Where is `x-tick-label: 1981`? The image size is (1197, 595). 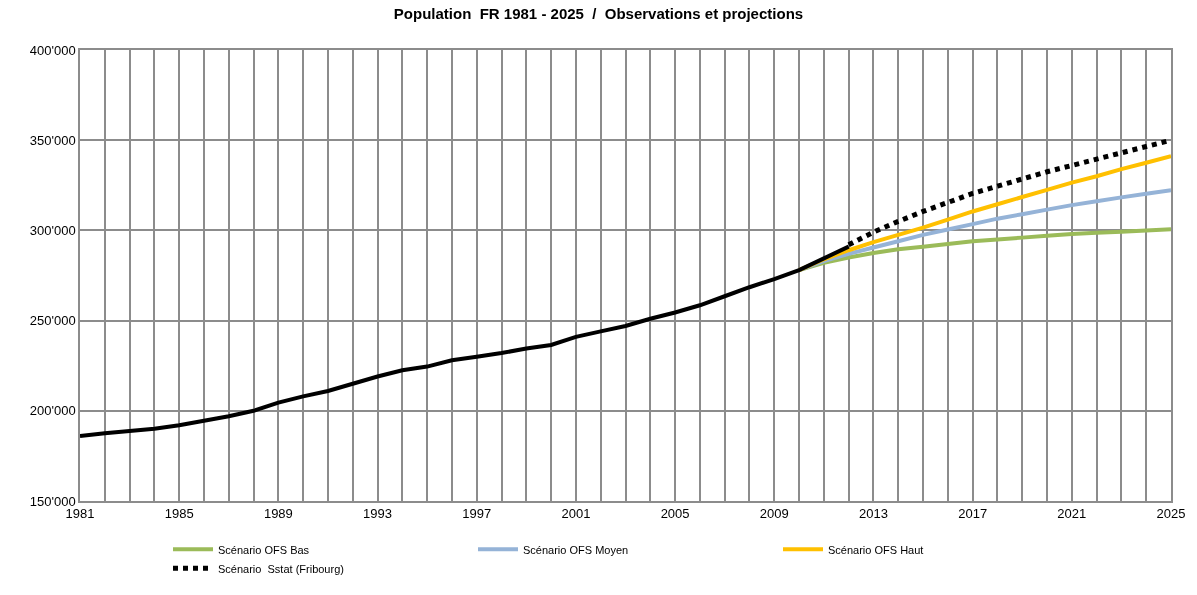 x-tick-label: 1981 is located at coordinates (80, 514).